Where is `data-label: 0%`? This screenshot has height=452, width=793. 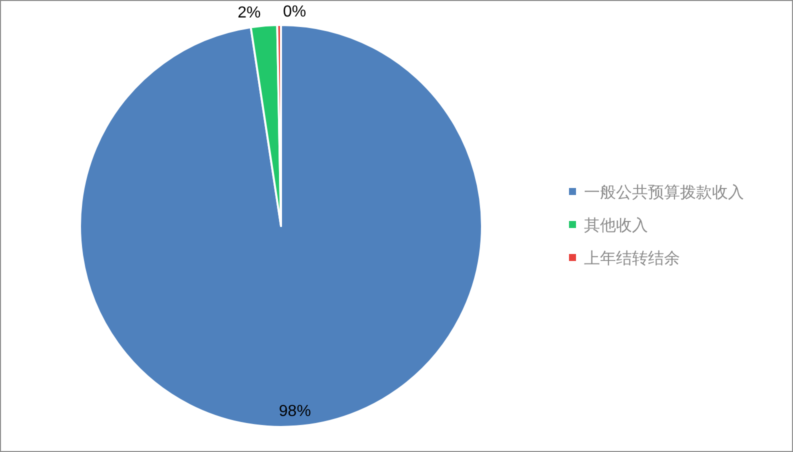 data-label: 0% is located at coordinates (294, 12).